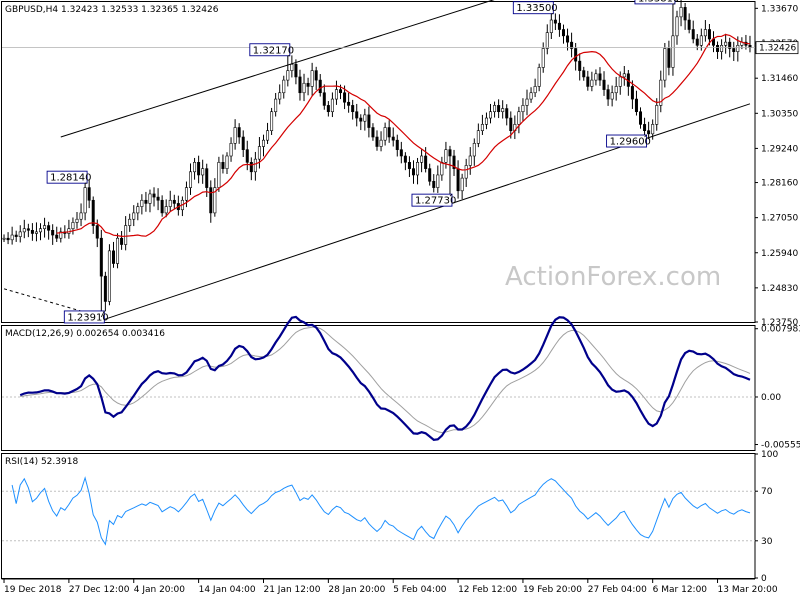 This screenshot has height=604, width=800. I want to click on price-y-tick-label: 1.24830, so click(779, 289).